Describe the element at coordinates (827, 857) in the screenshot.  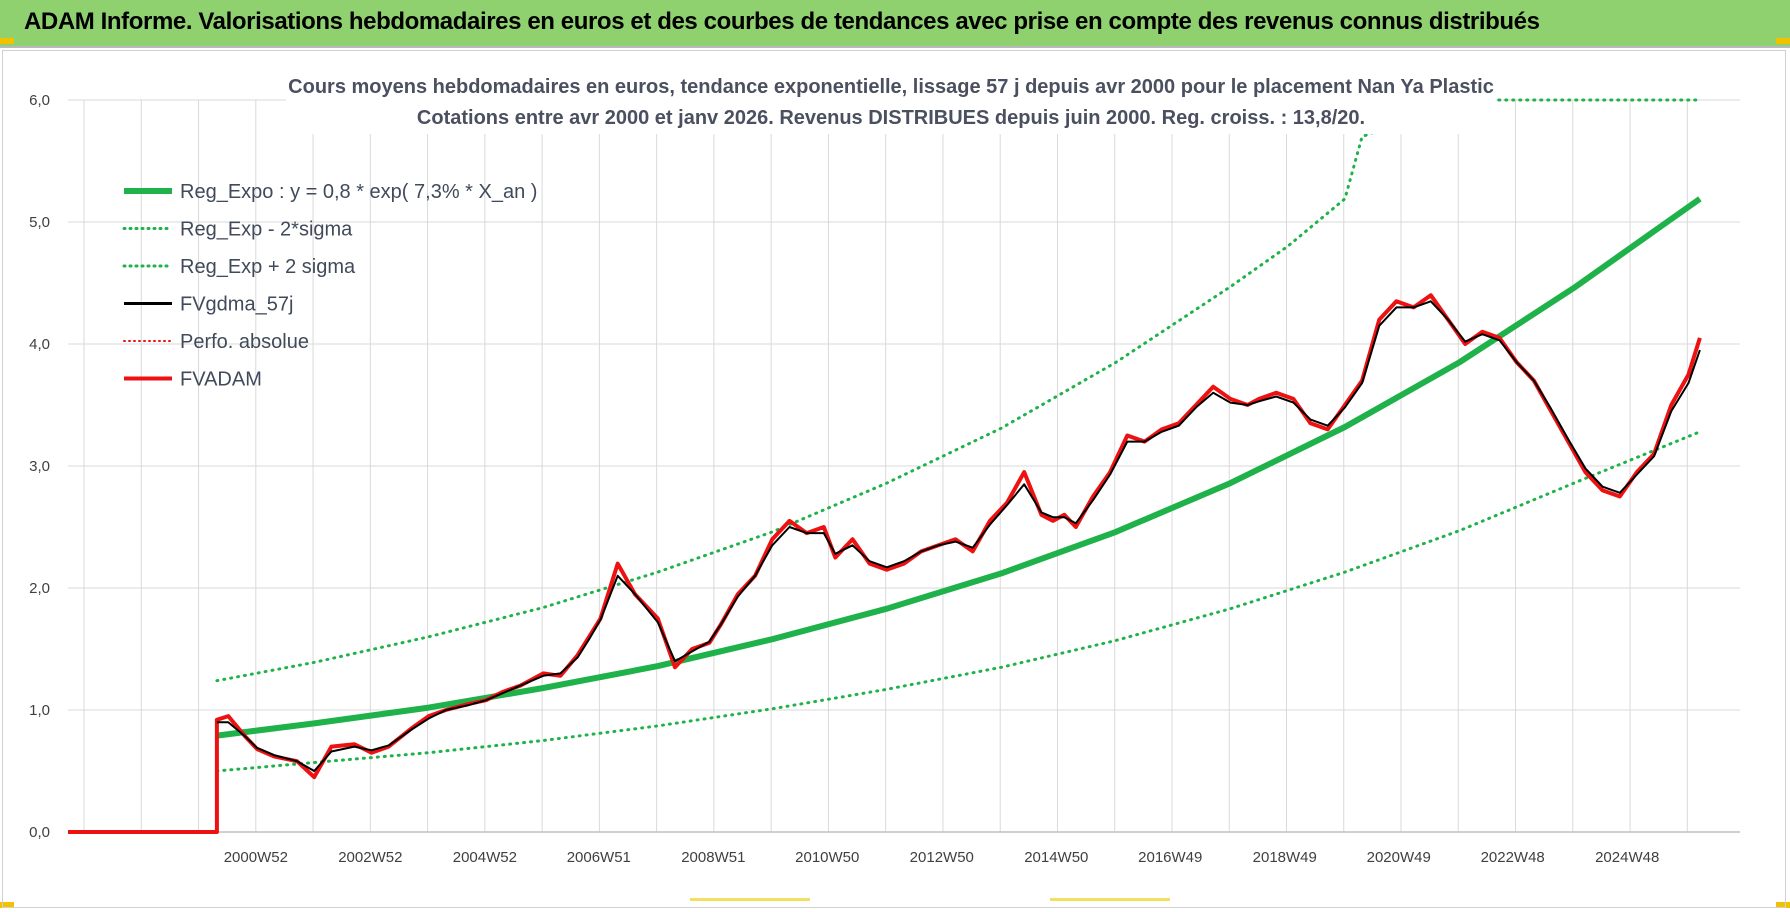
I see `x-tick-label: 2010W50` at that location.